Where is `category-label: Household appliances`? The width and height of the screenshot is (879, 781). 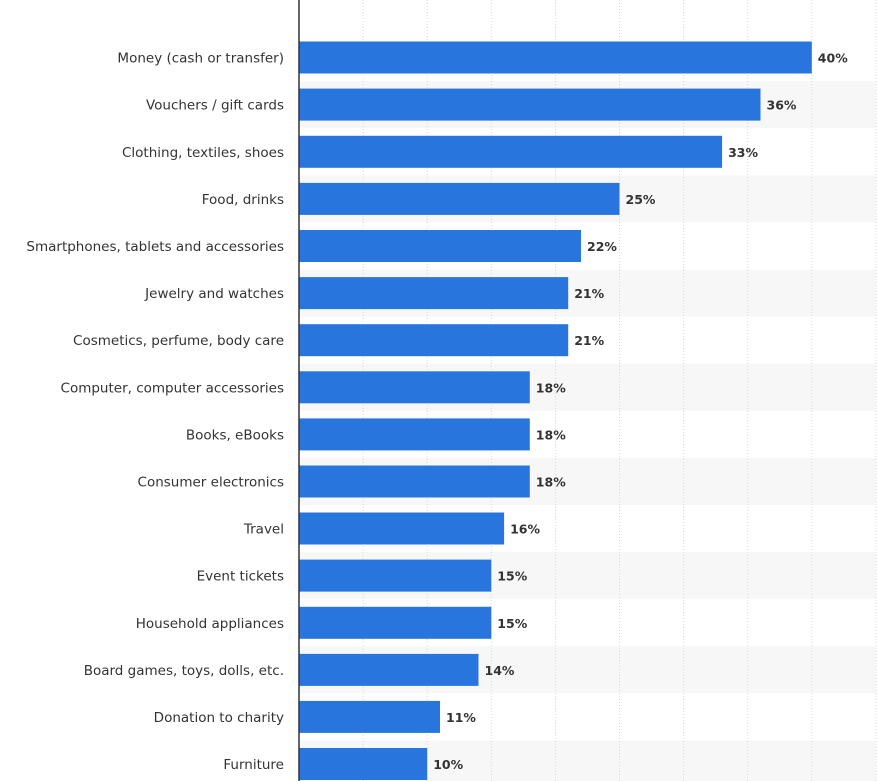
category-label: Household appliances is located at coordinates (210, 624).